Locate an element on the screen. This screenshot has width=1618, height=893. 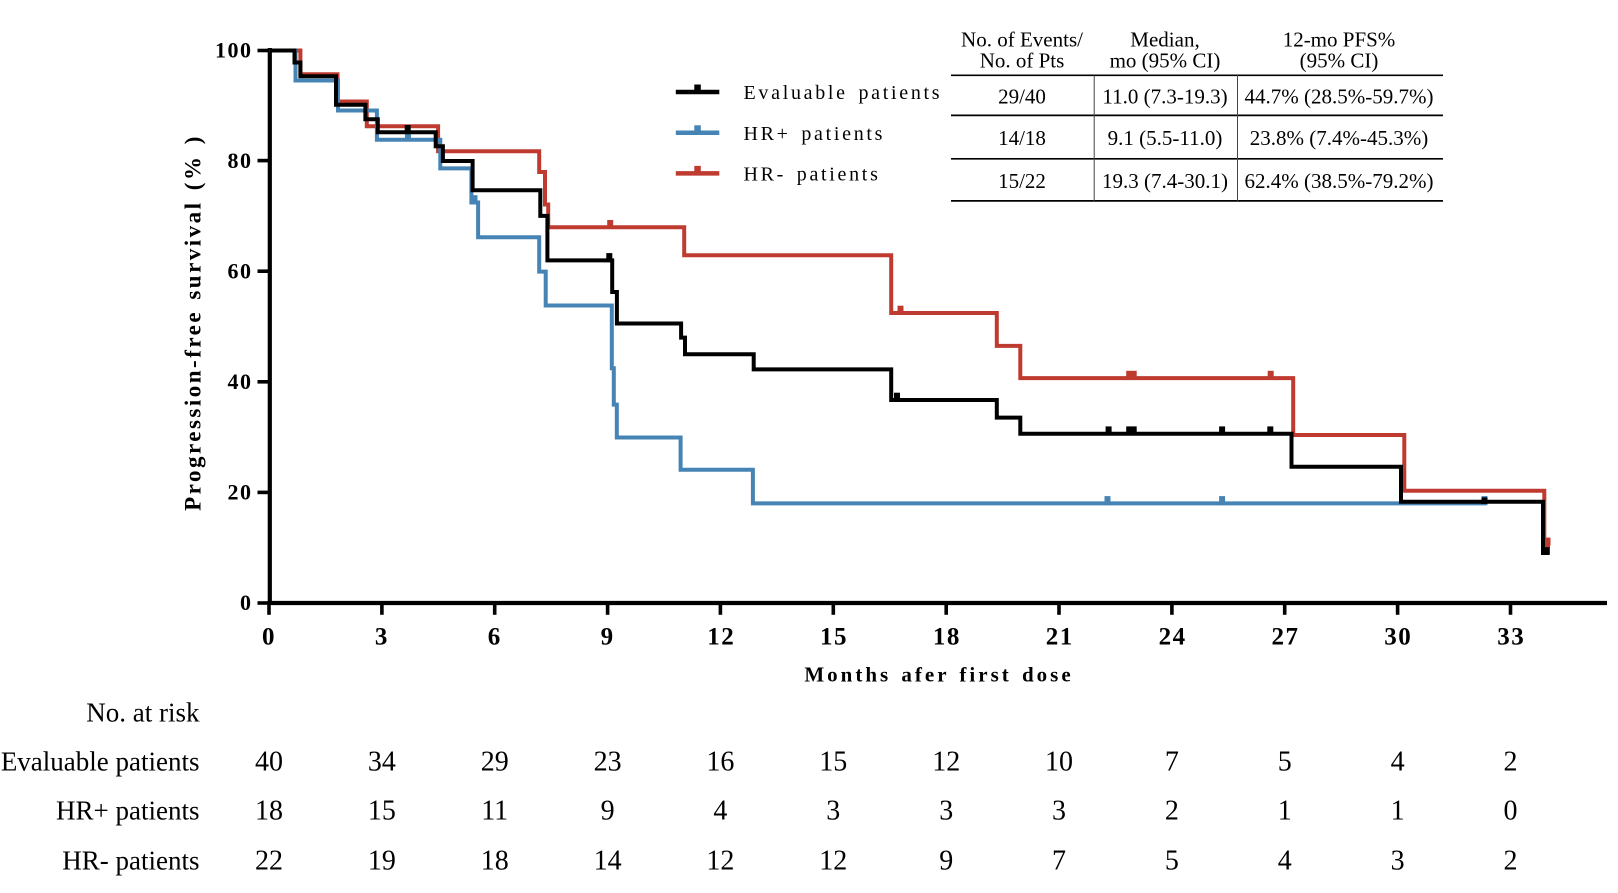
svg-text: 11.0 (7.3-19.3) is located at coordinates (1164, 97).